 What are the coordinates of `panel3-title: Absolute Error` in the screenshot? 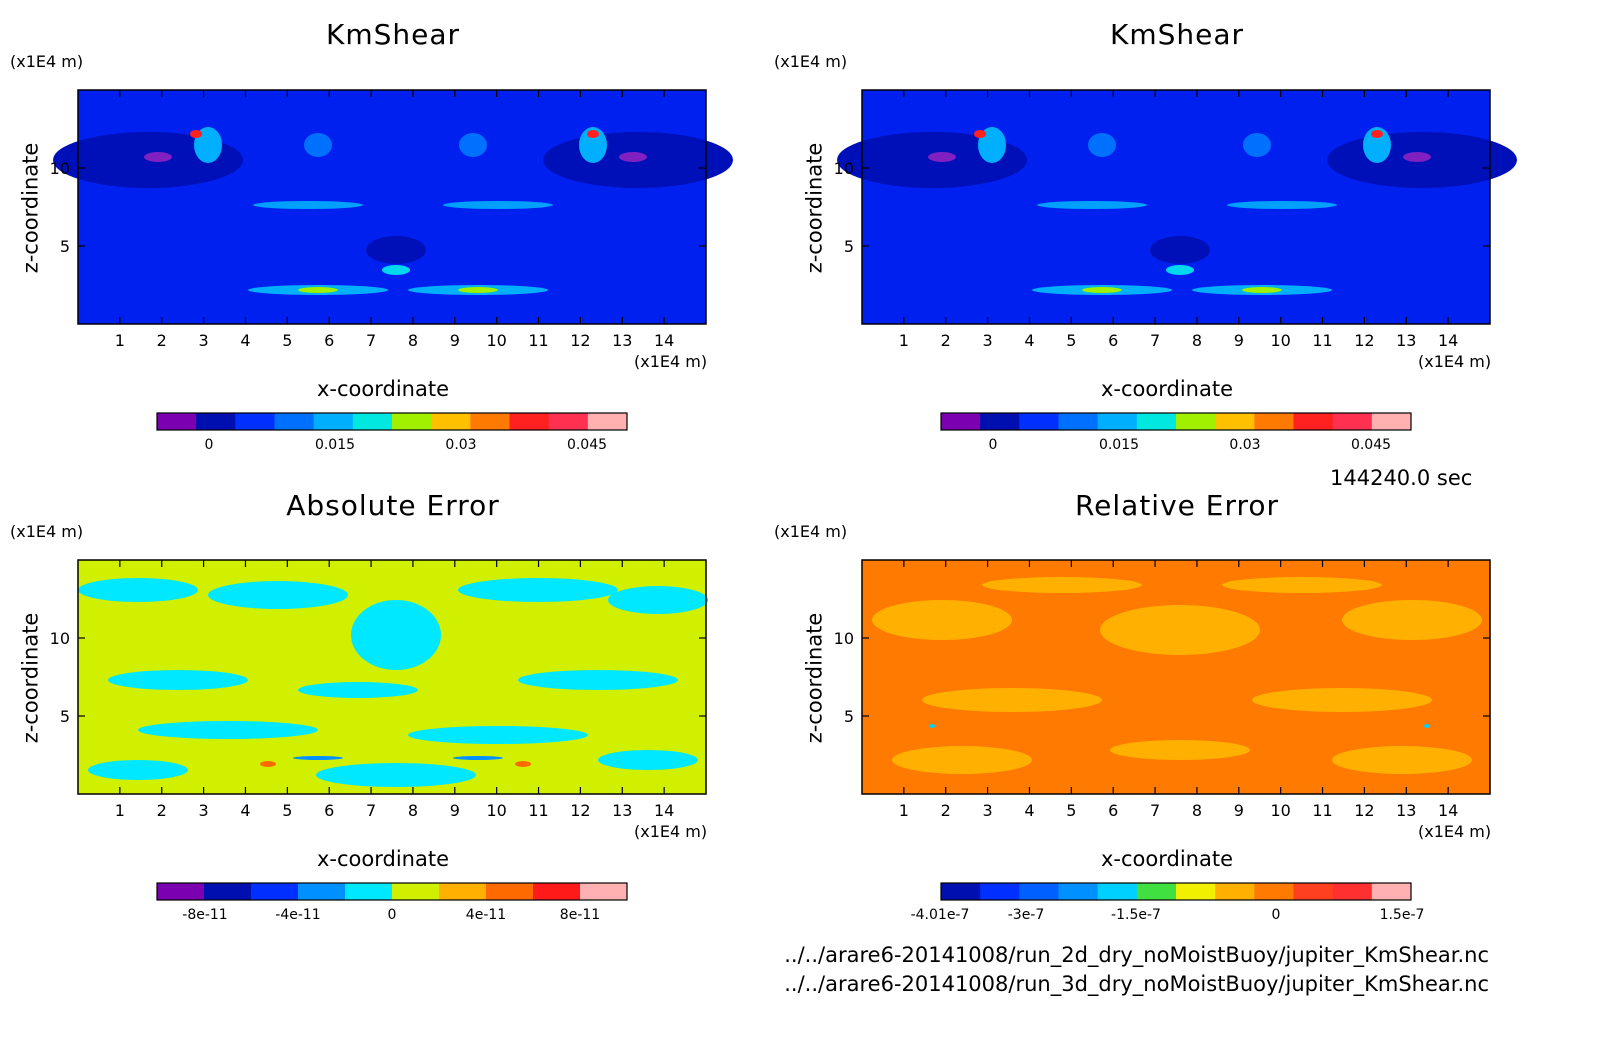 It's located at (393, 505).